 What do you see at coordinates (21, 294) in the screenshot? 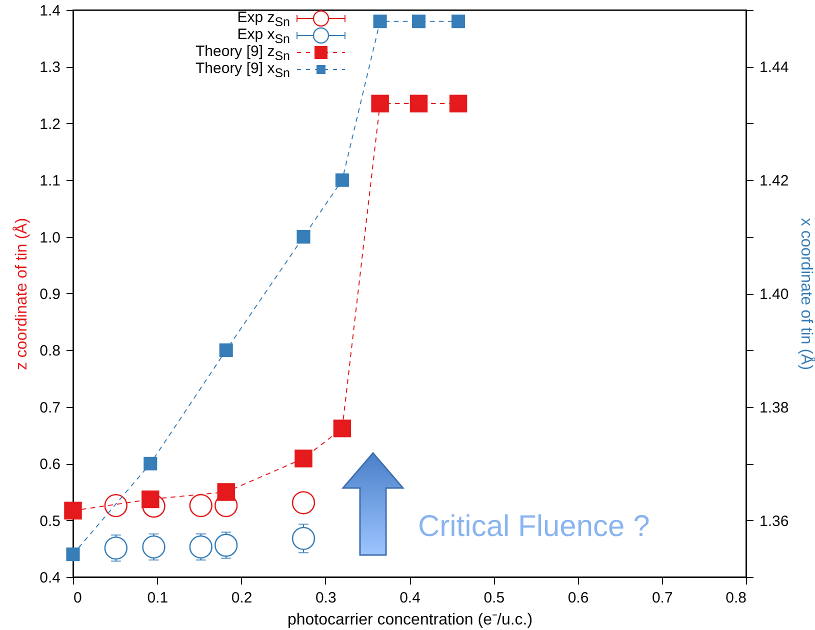
I see `y-axis-title: z coordinate of tin (Å)` at bounding box center [21, 294].